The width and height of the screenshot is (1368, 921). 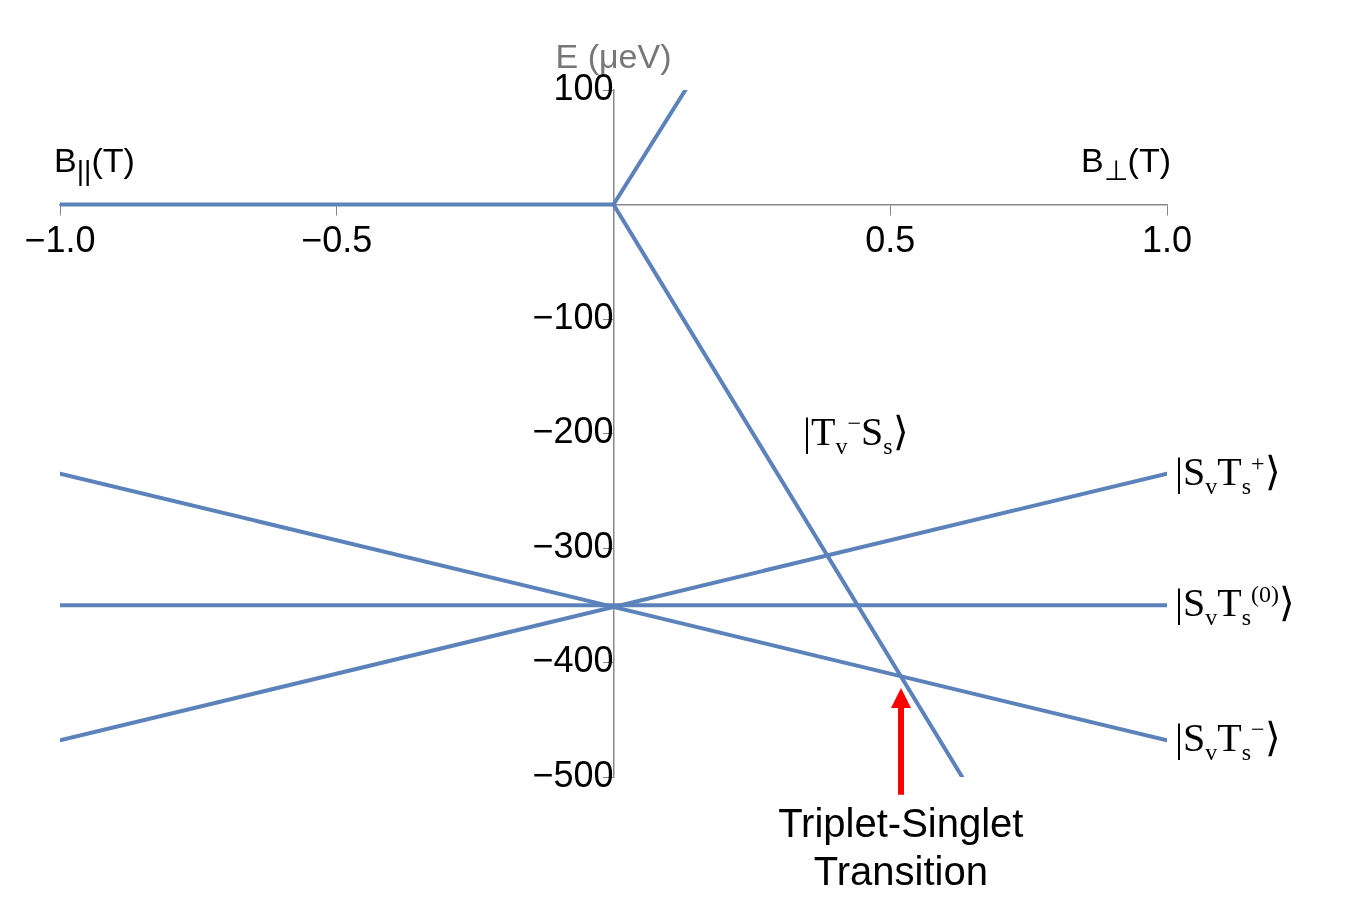 I want to click on x-tick-label: −0.5, so click(x=337, y=240).